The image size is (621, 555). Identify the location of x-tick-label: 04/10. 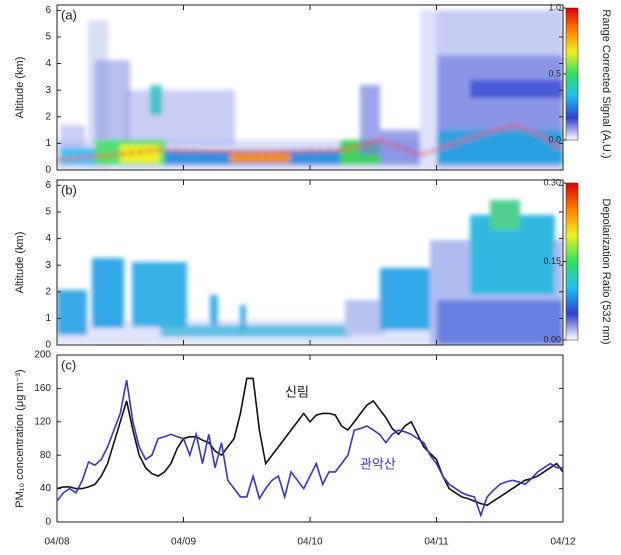
(309, 542).